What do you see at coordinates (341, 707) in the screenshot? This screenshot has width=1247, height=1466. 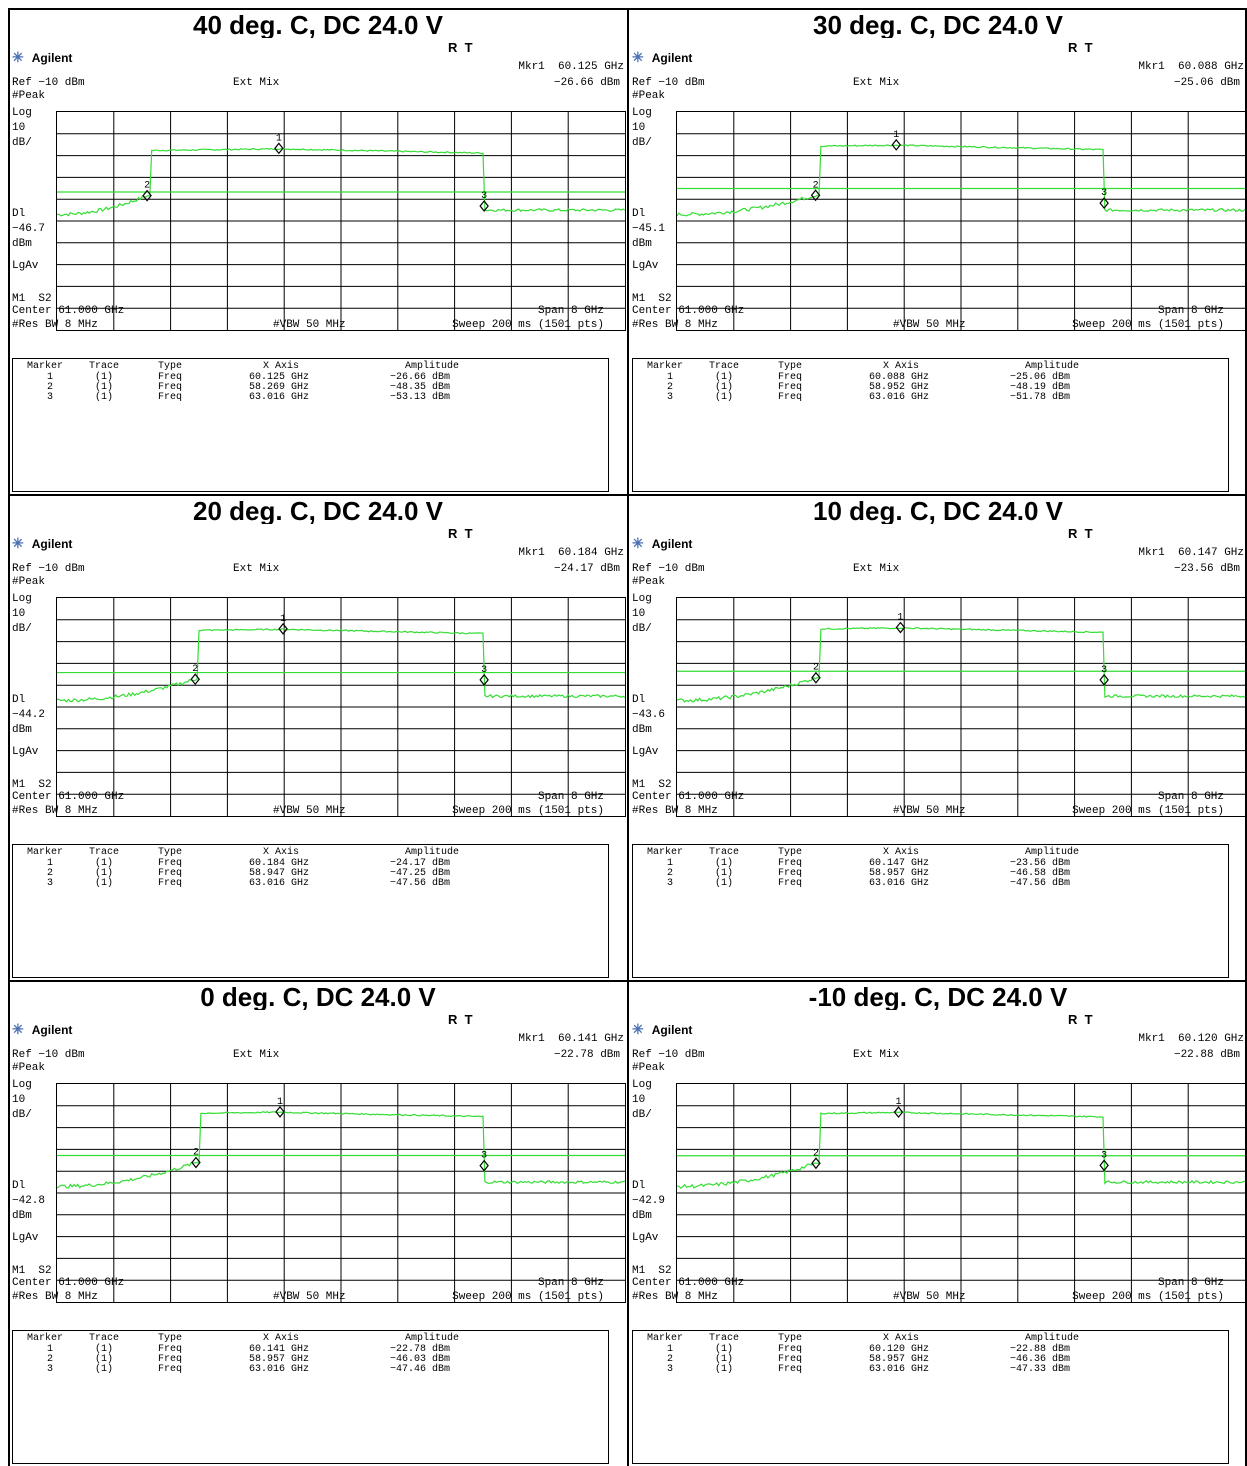 I see `spectrum-plot: 1 2 3` at bounding box center [341, 707].